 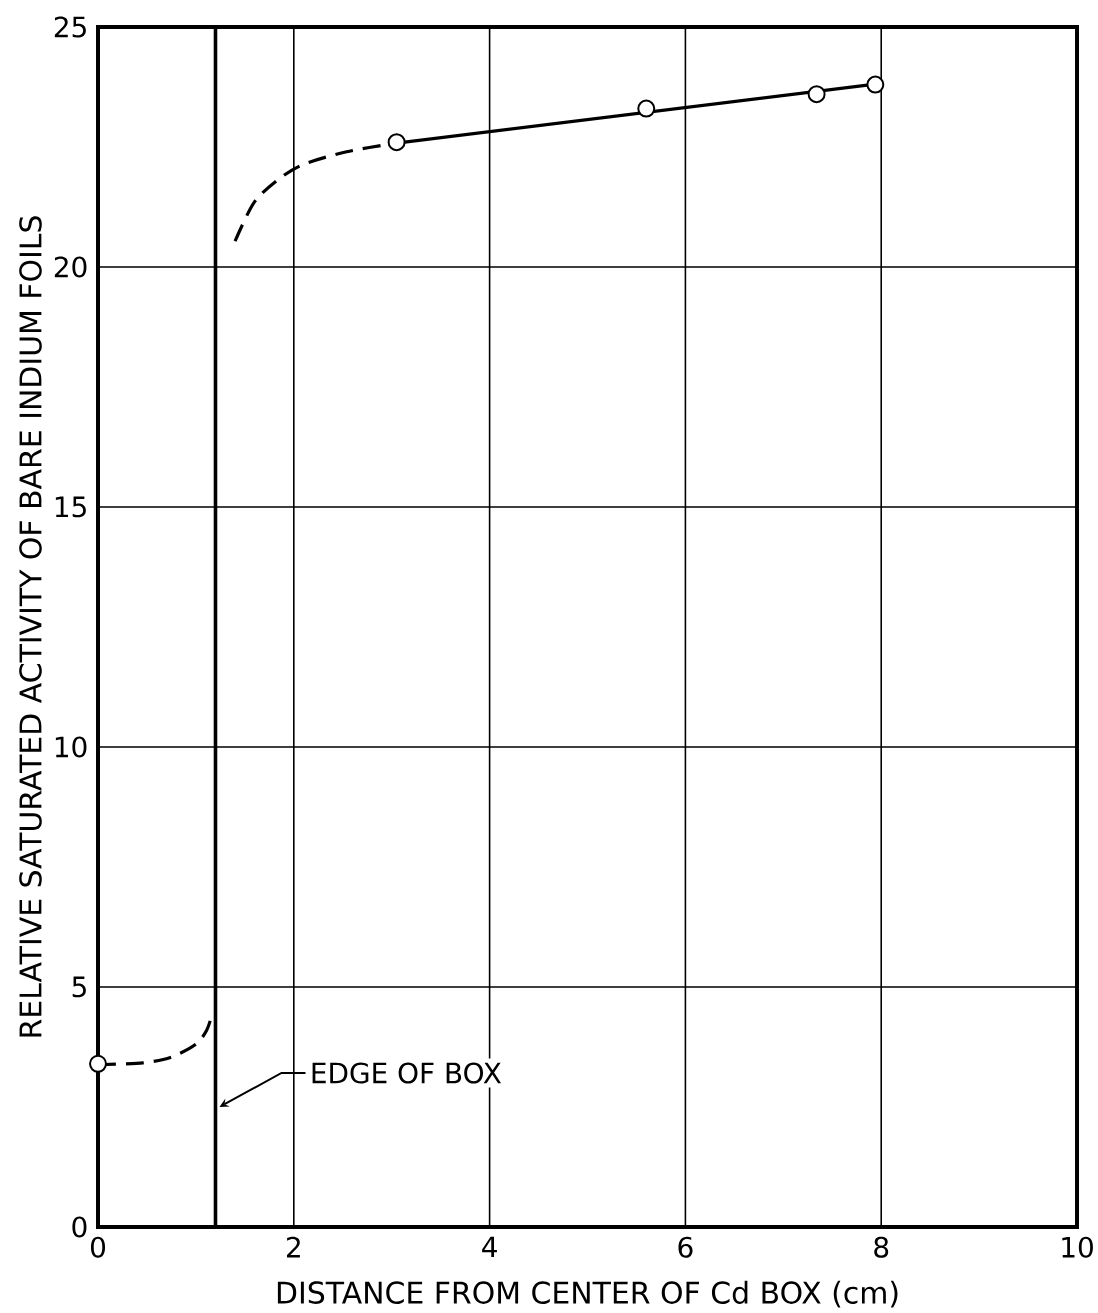 I want to click on x-axis-title: DISTANCE FROM CENTER OF Cd BOX (cm), so click(x=587, y=1294).